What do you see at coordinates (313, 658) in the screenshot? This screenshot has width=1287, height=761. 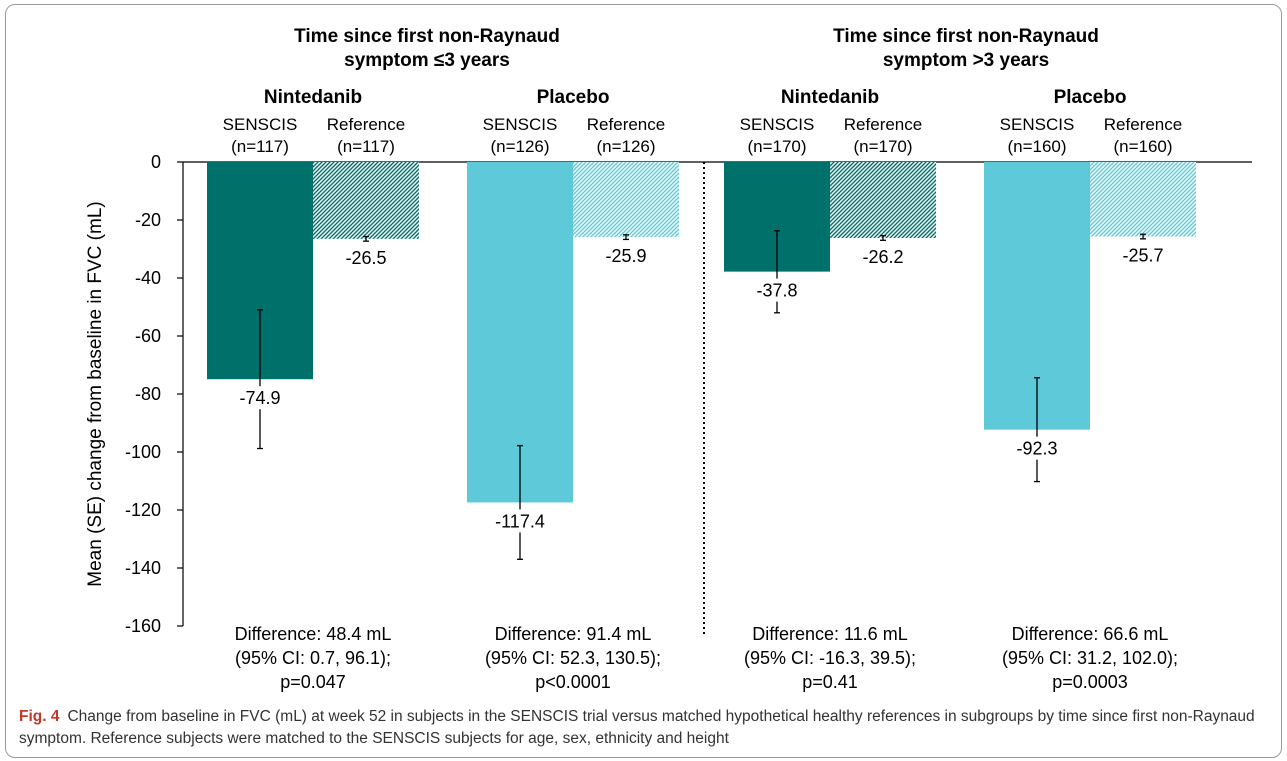 I see `difference-annotation: (95% CI: 0.7, 96.1);` at bounding box center [313, 658].